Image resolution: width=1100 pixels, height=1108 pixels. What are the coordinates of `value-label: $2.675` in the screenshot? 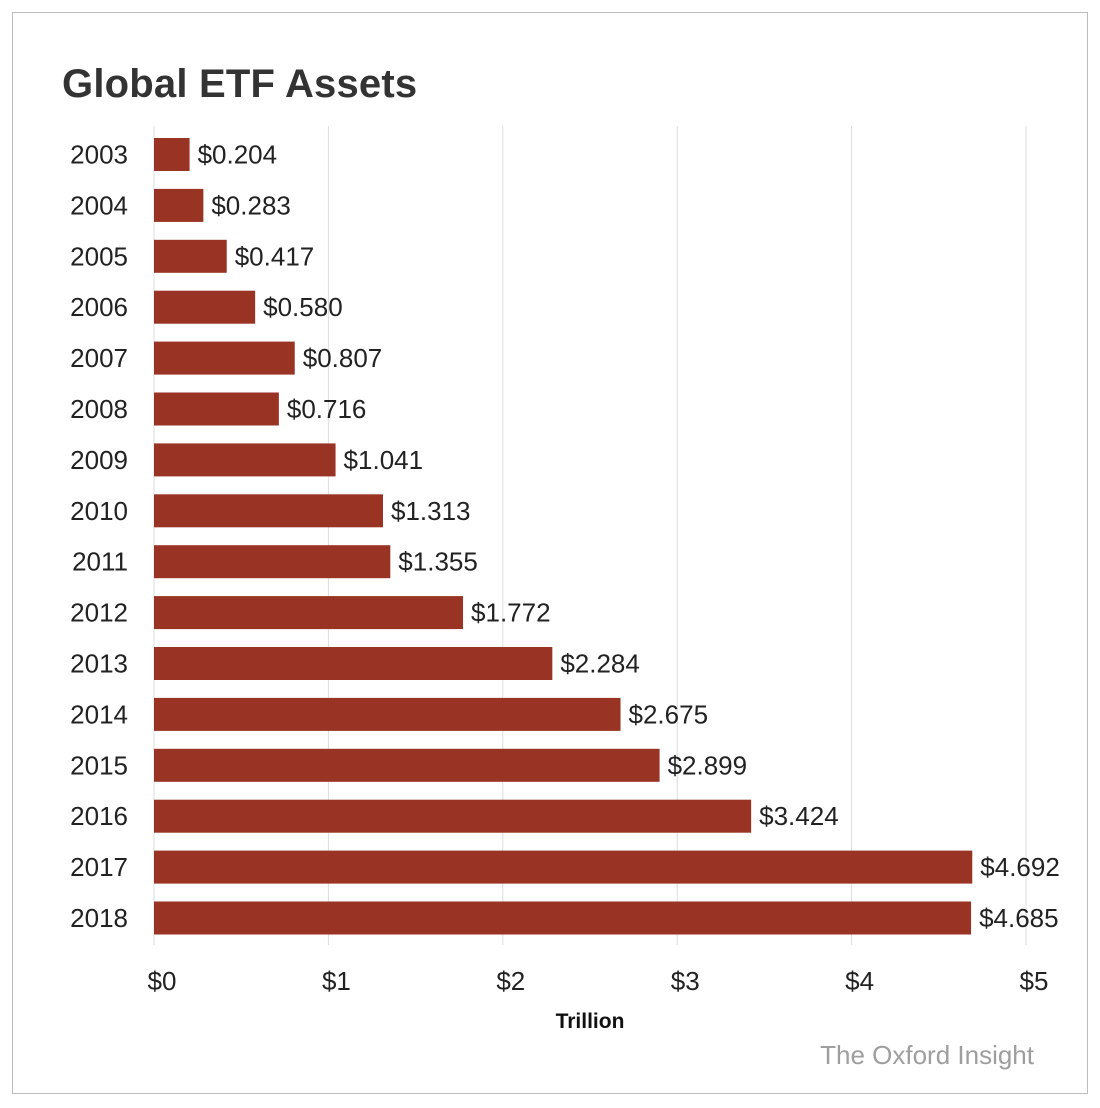 It's located at (669, 714).